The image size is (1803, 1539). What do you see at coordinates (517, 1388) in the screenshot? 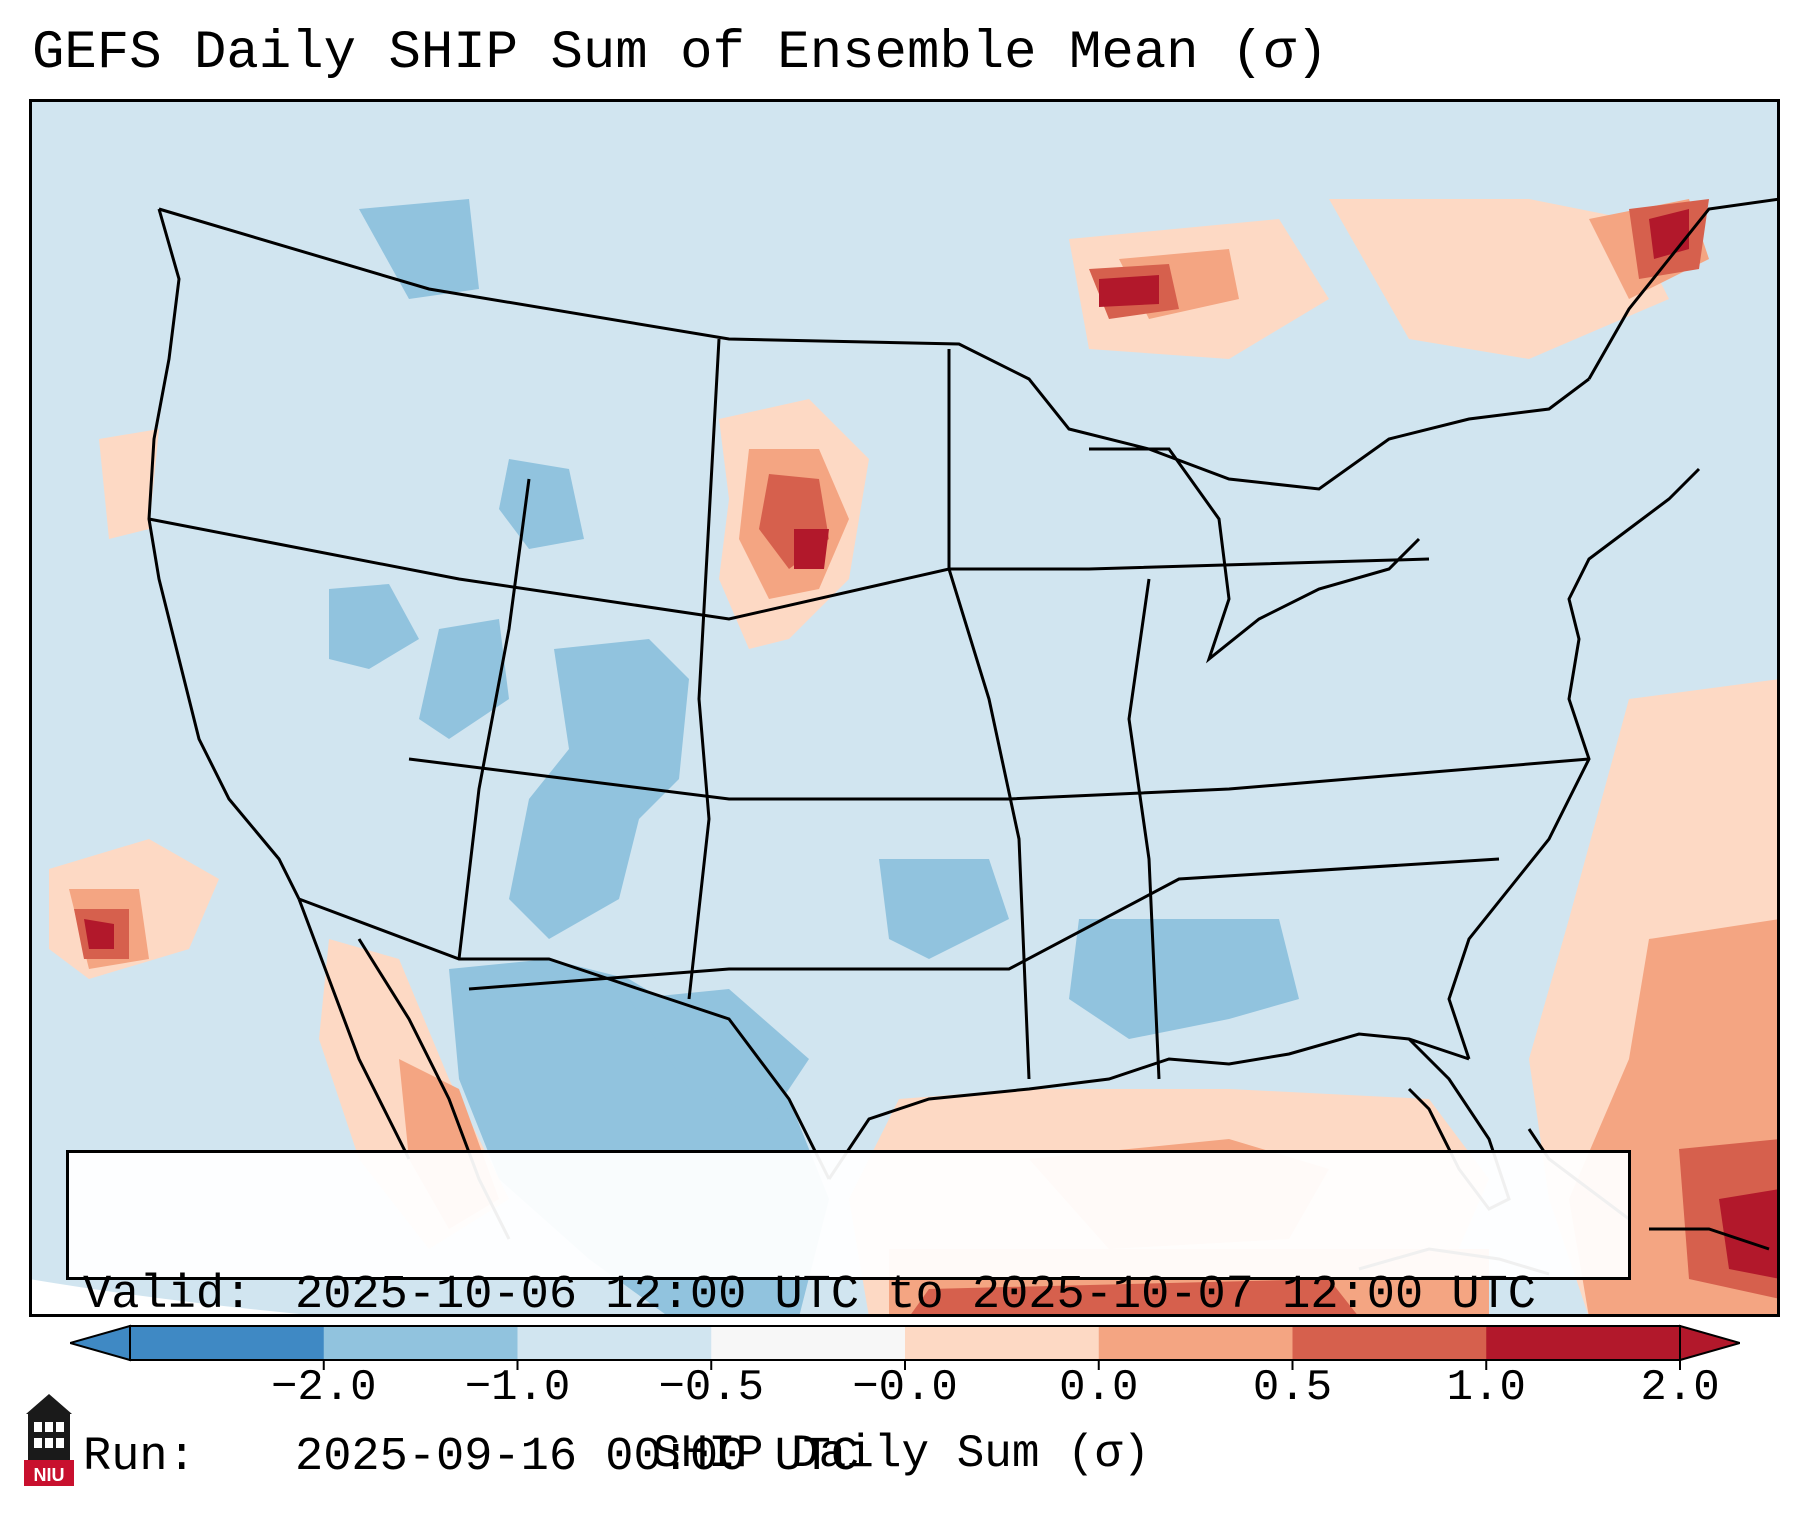
I see `colorbar-tick-label: −1.0` at bounding box center [517, 1388].